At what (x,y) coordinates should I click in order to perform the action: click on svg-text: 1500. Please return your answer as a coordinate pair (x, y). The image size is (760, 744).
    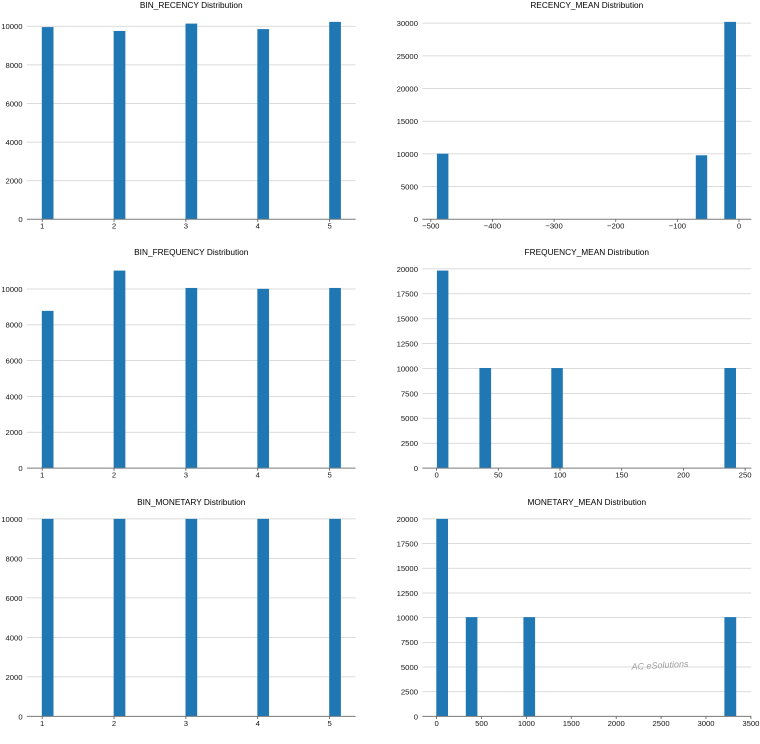
    Looking at the image, I should click on (571, 723).